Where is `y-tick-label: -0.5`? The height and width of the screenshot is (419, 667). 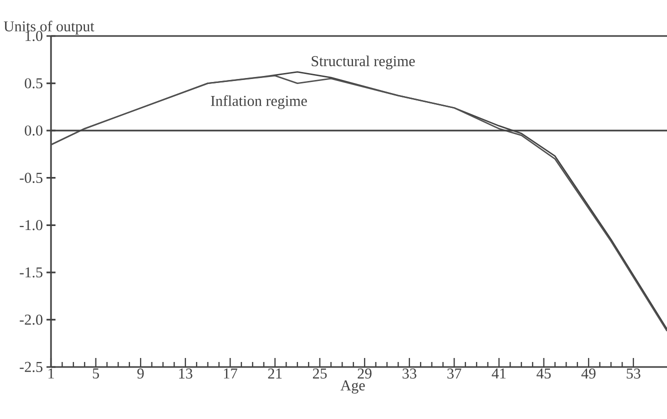
y-tick-label: -0.5 is located at coordinates (31, 177).